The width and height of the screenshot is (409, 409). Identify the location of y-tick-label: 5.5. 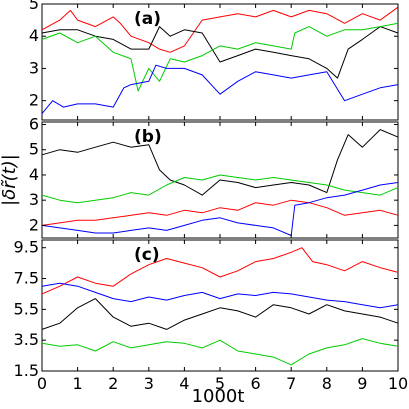
(26, 308).